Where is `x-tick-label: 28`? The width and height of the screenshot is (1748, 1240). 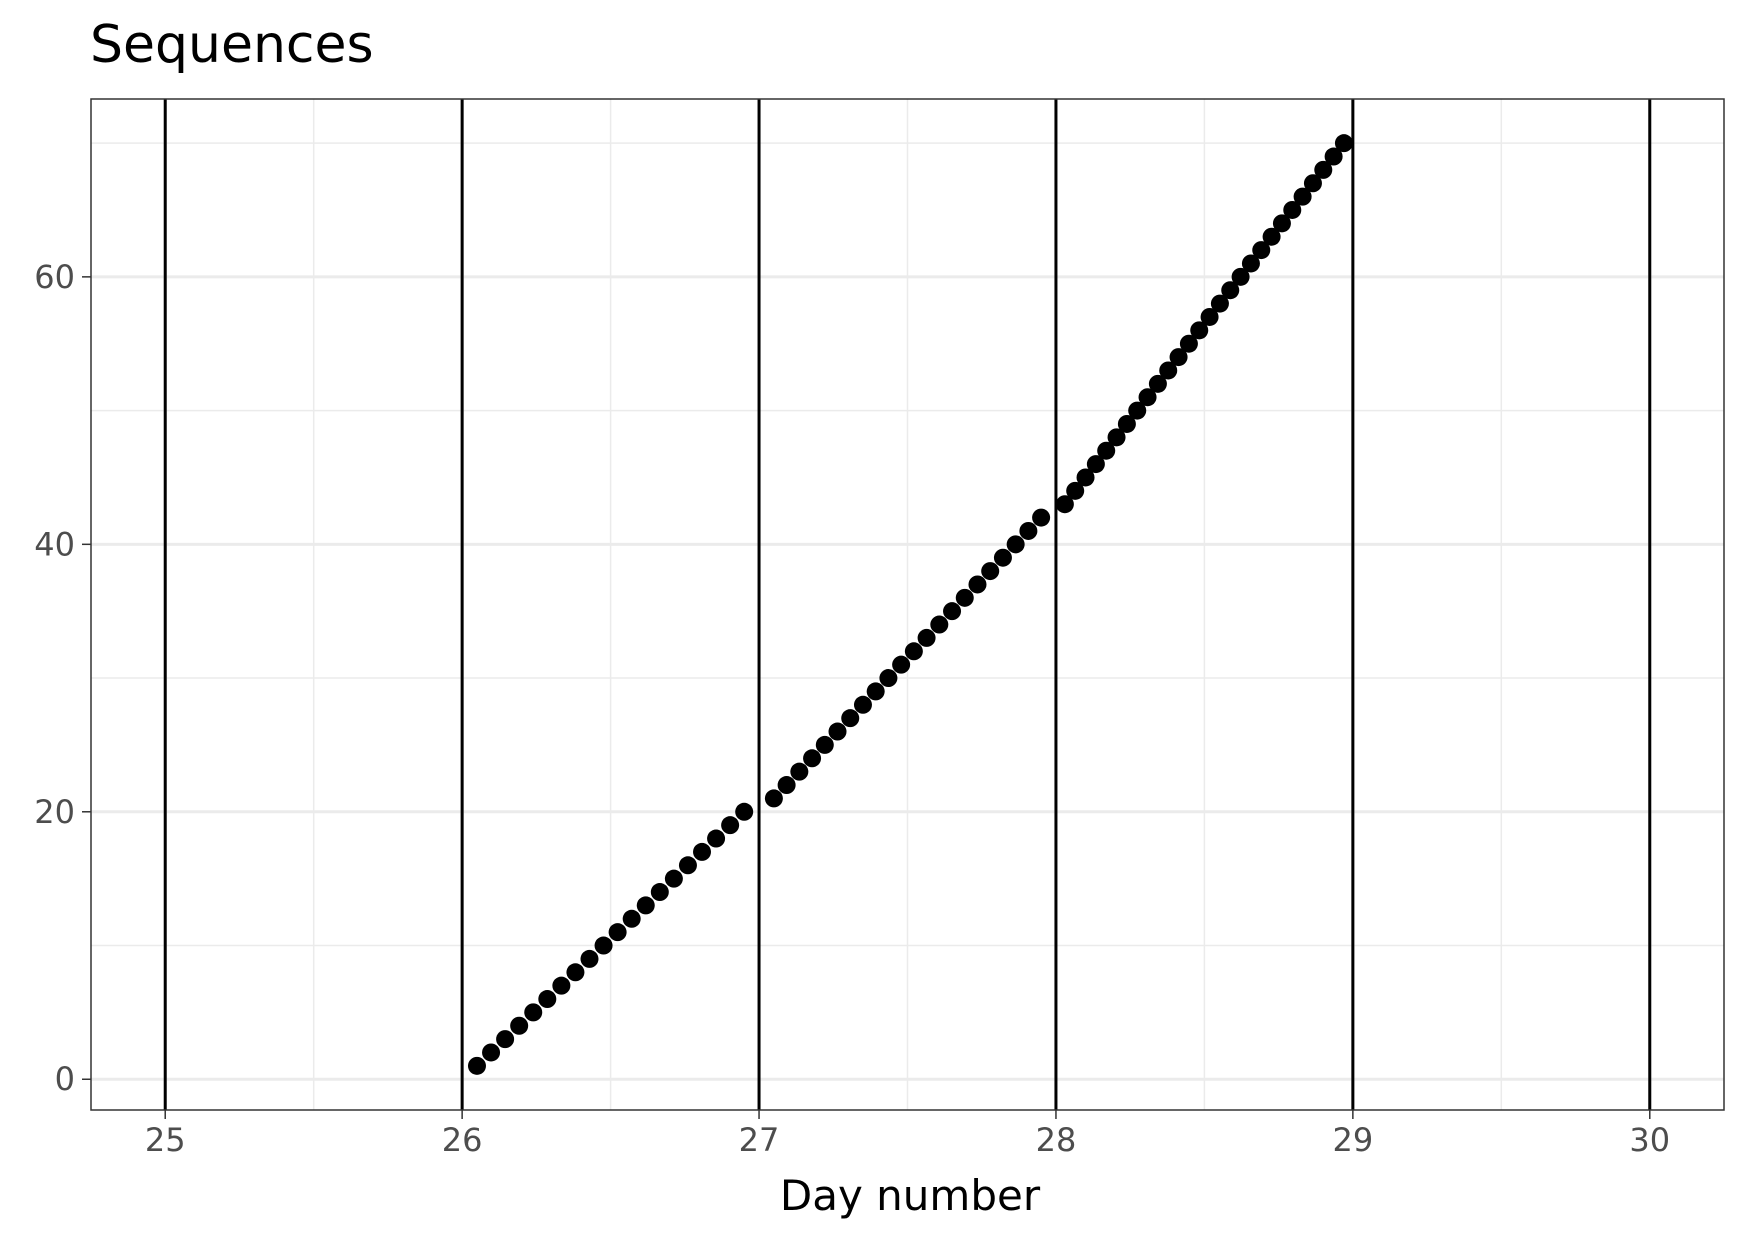 x-tick-label: 28 is located at coordinates (1056, 1140).